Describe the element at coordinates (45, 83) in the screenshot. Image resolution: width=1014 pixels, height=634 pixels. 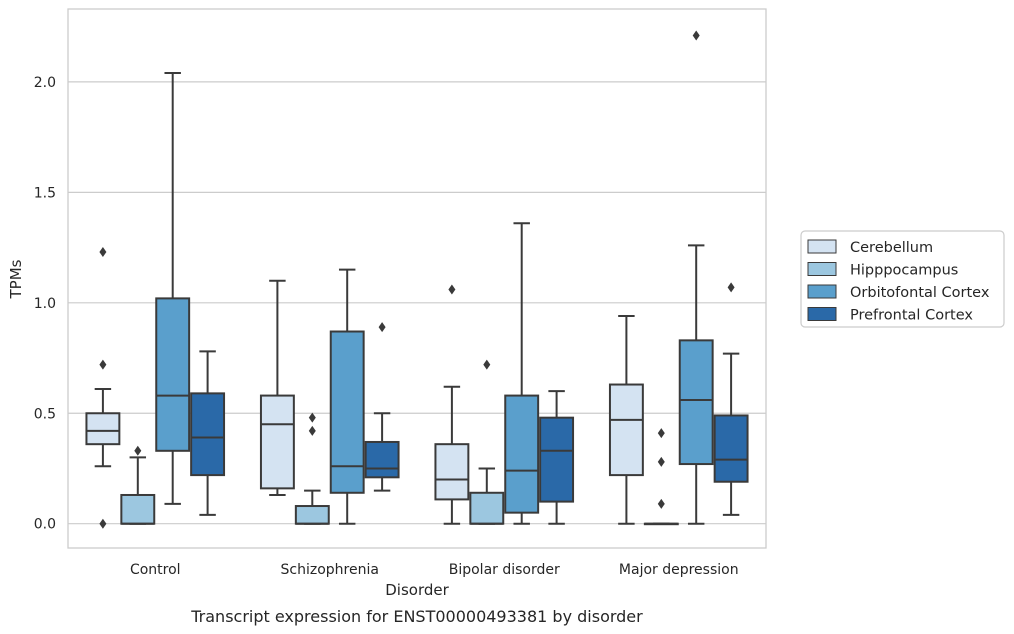
I see `y-tick-label: 2.0` at that location.